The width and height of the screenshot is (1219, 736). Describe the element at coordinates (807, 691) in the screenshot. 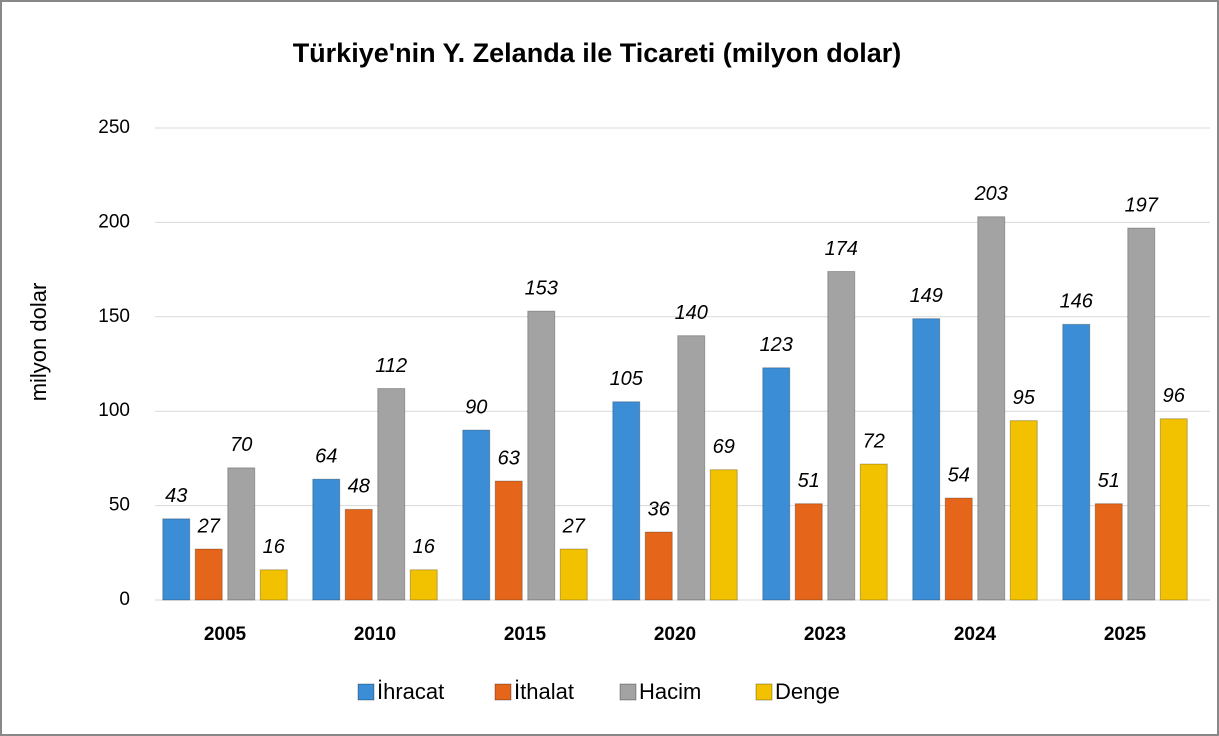

I see `legend-label: Denge` at that location.